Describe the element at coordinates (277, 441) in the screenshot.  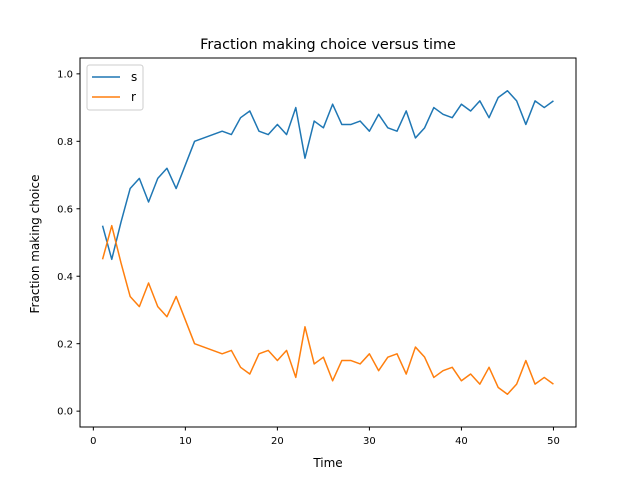
I see `x-tick-label: 20` at that location.